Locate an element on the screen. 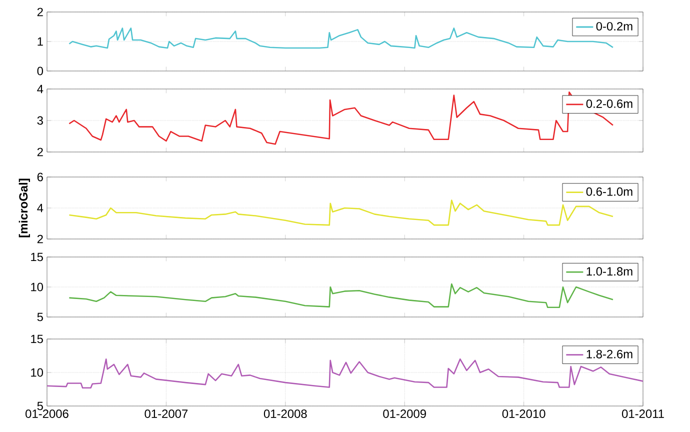  y-tick-label: 3 is located at coordinates (40, 120).